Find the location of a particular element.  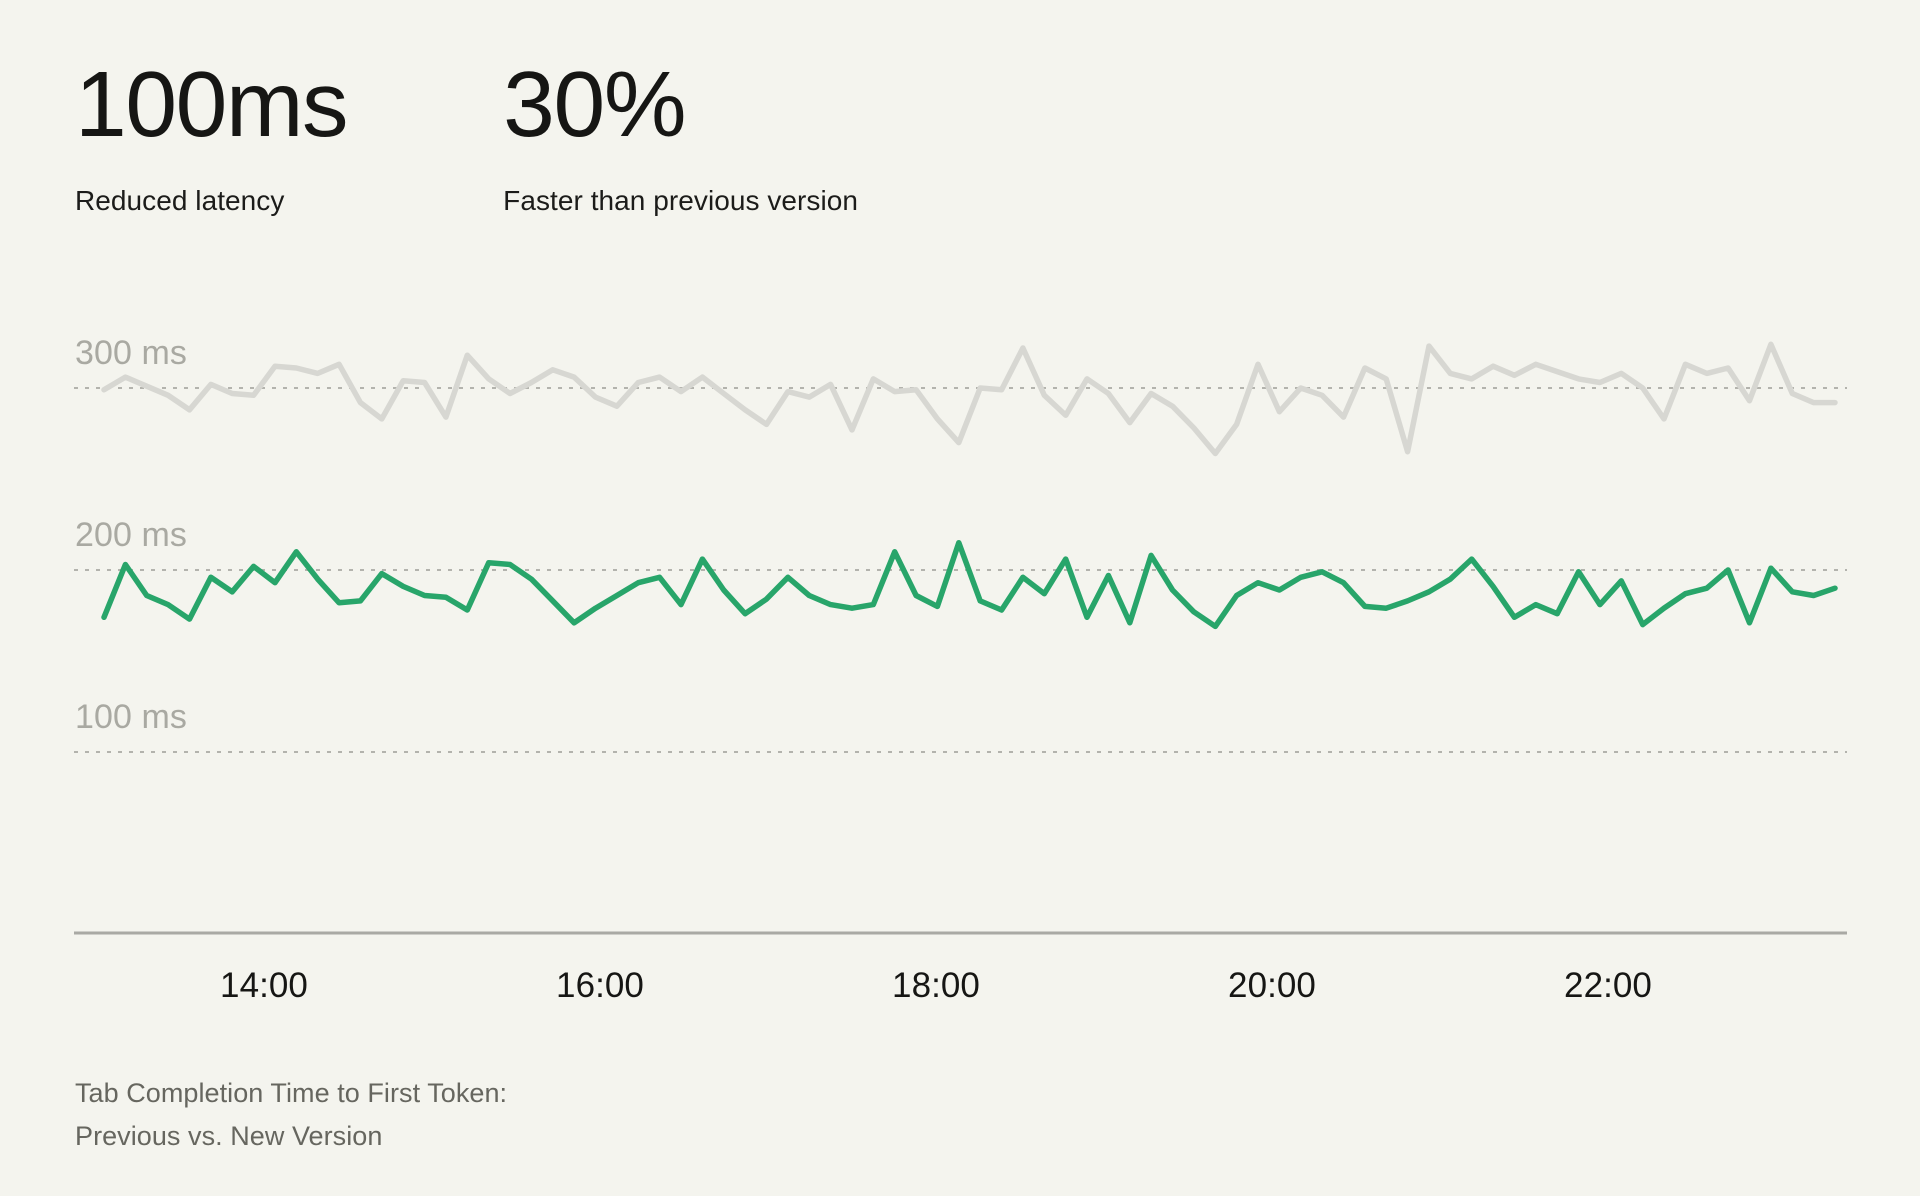

x-tick-label: 14:00 is located at coordinates (264, 985).